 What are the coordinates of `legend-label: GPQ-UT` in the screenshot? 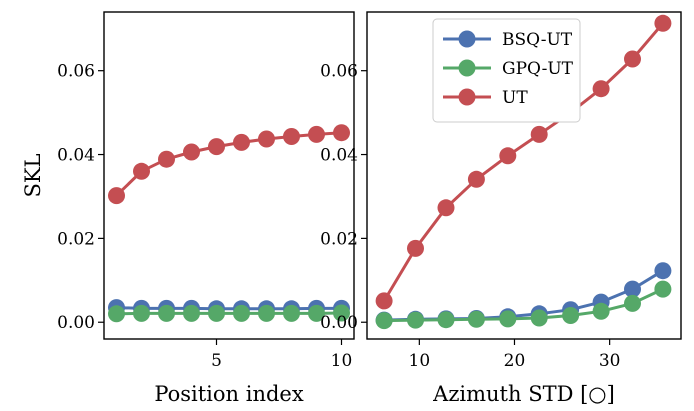 It's located at (538, 69).